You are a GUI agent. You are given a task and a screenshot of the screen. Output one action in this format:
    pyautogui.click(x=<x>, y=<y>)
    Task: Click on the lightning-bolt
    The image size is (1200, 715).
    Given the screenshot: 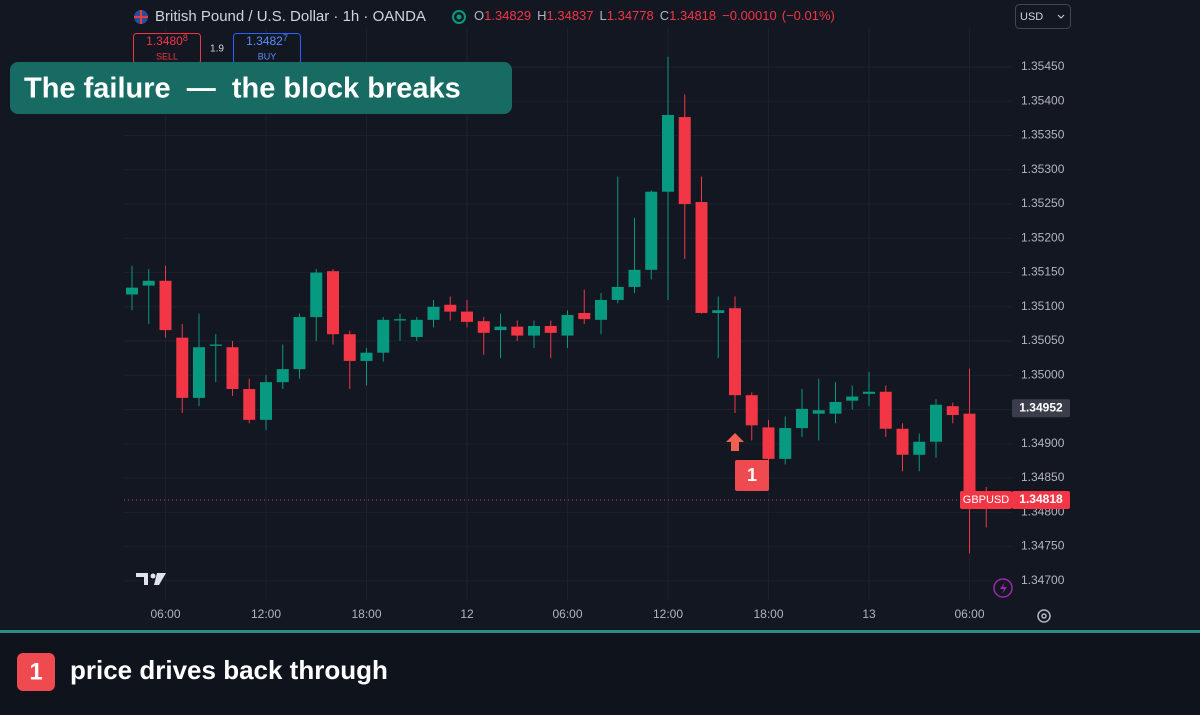 What is the action you would take?
    pyautogui.click(x=1003, y=588)
    